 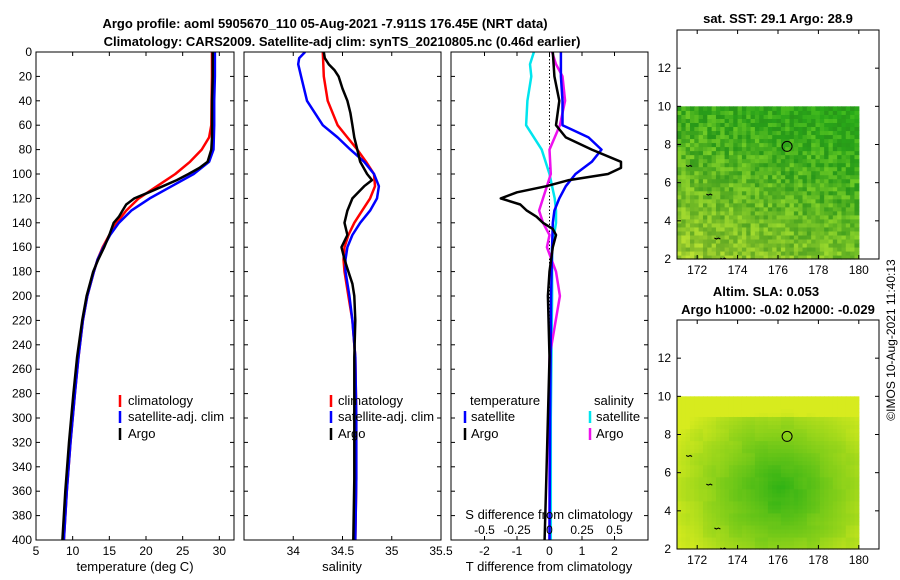 I want to click on sla-map-title-1: Altim. SLA: 0.053, so click(x=766, y=291).